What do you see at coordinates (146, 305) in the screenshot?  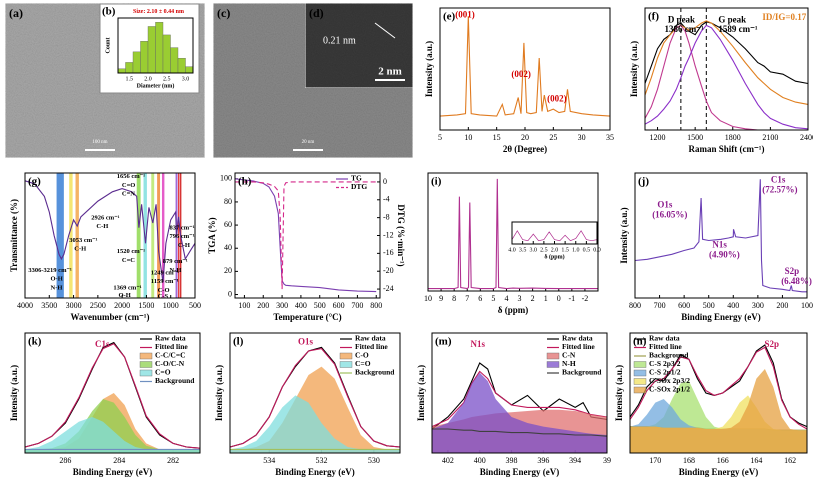 I see `x-tick-label: 1500` at bounding box center [146, 305].